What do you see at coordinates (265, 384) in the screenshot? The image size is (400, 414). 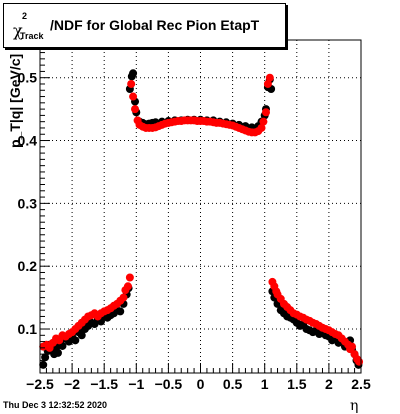 I see `x-tick-label: 1` at bounding box center [265, 384].